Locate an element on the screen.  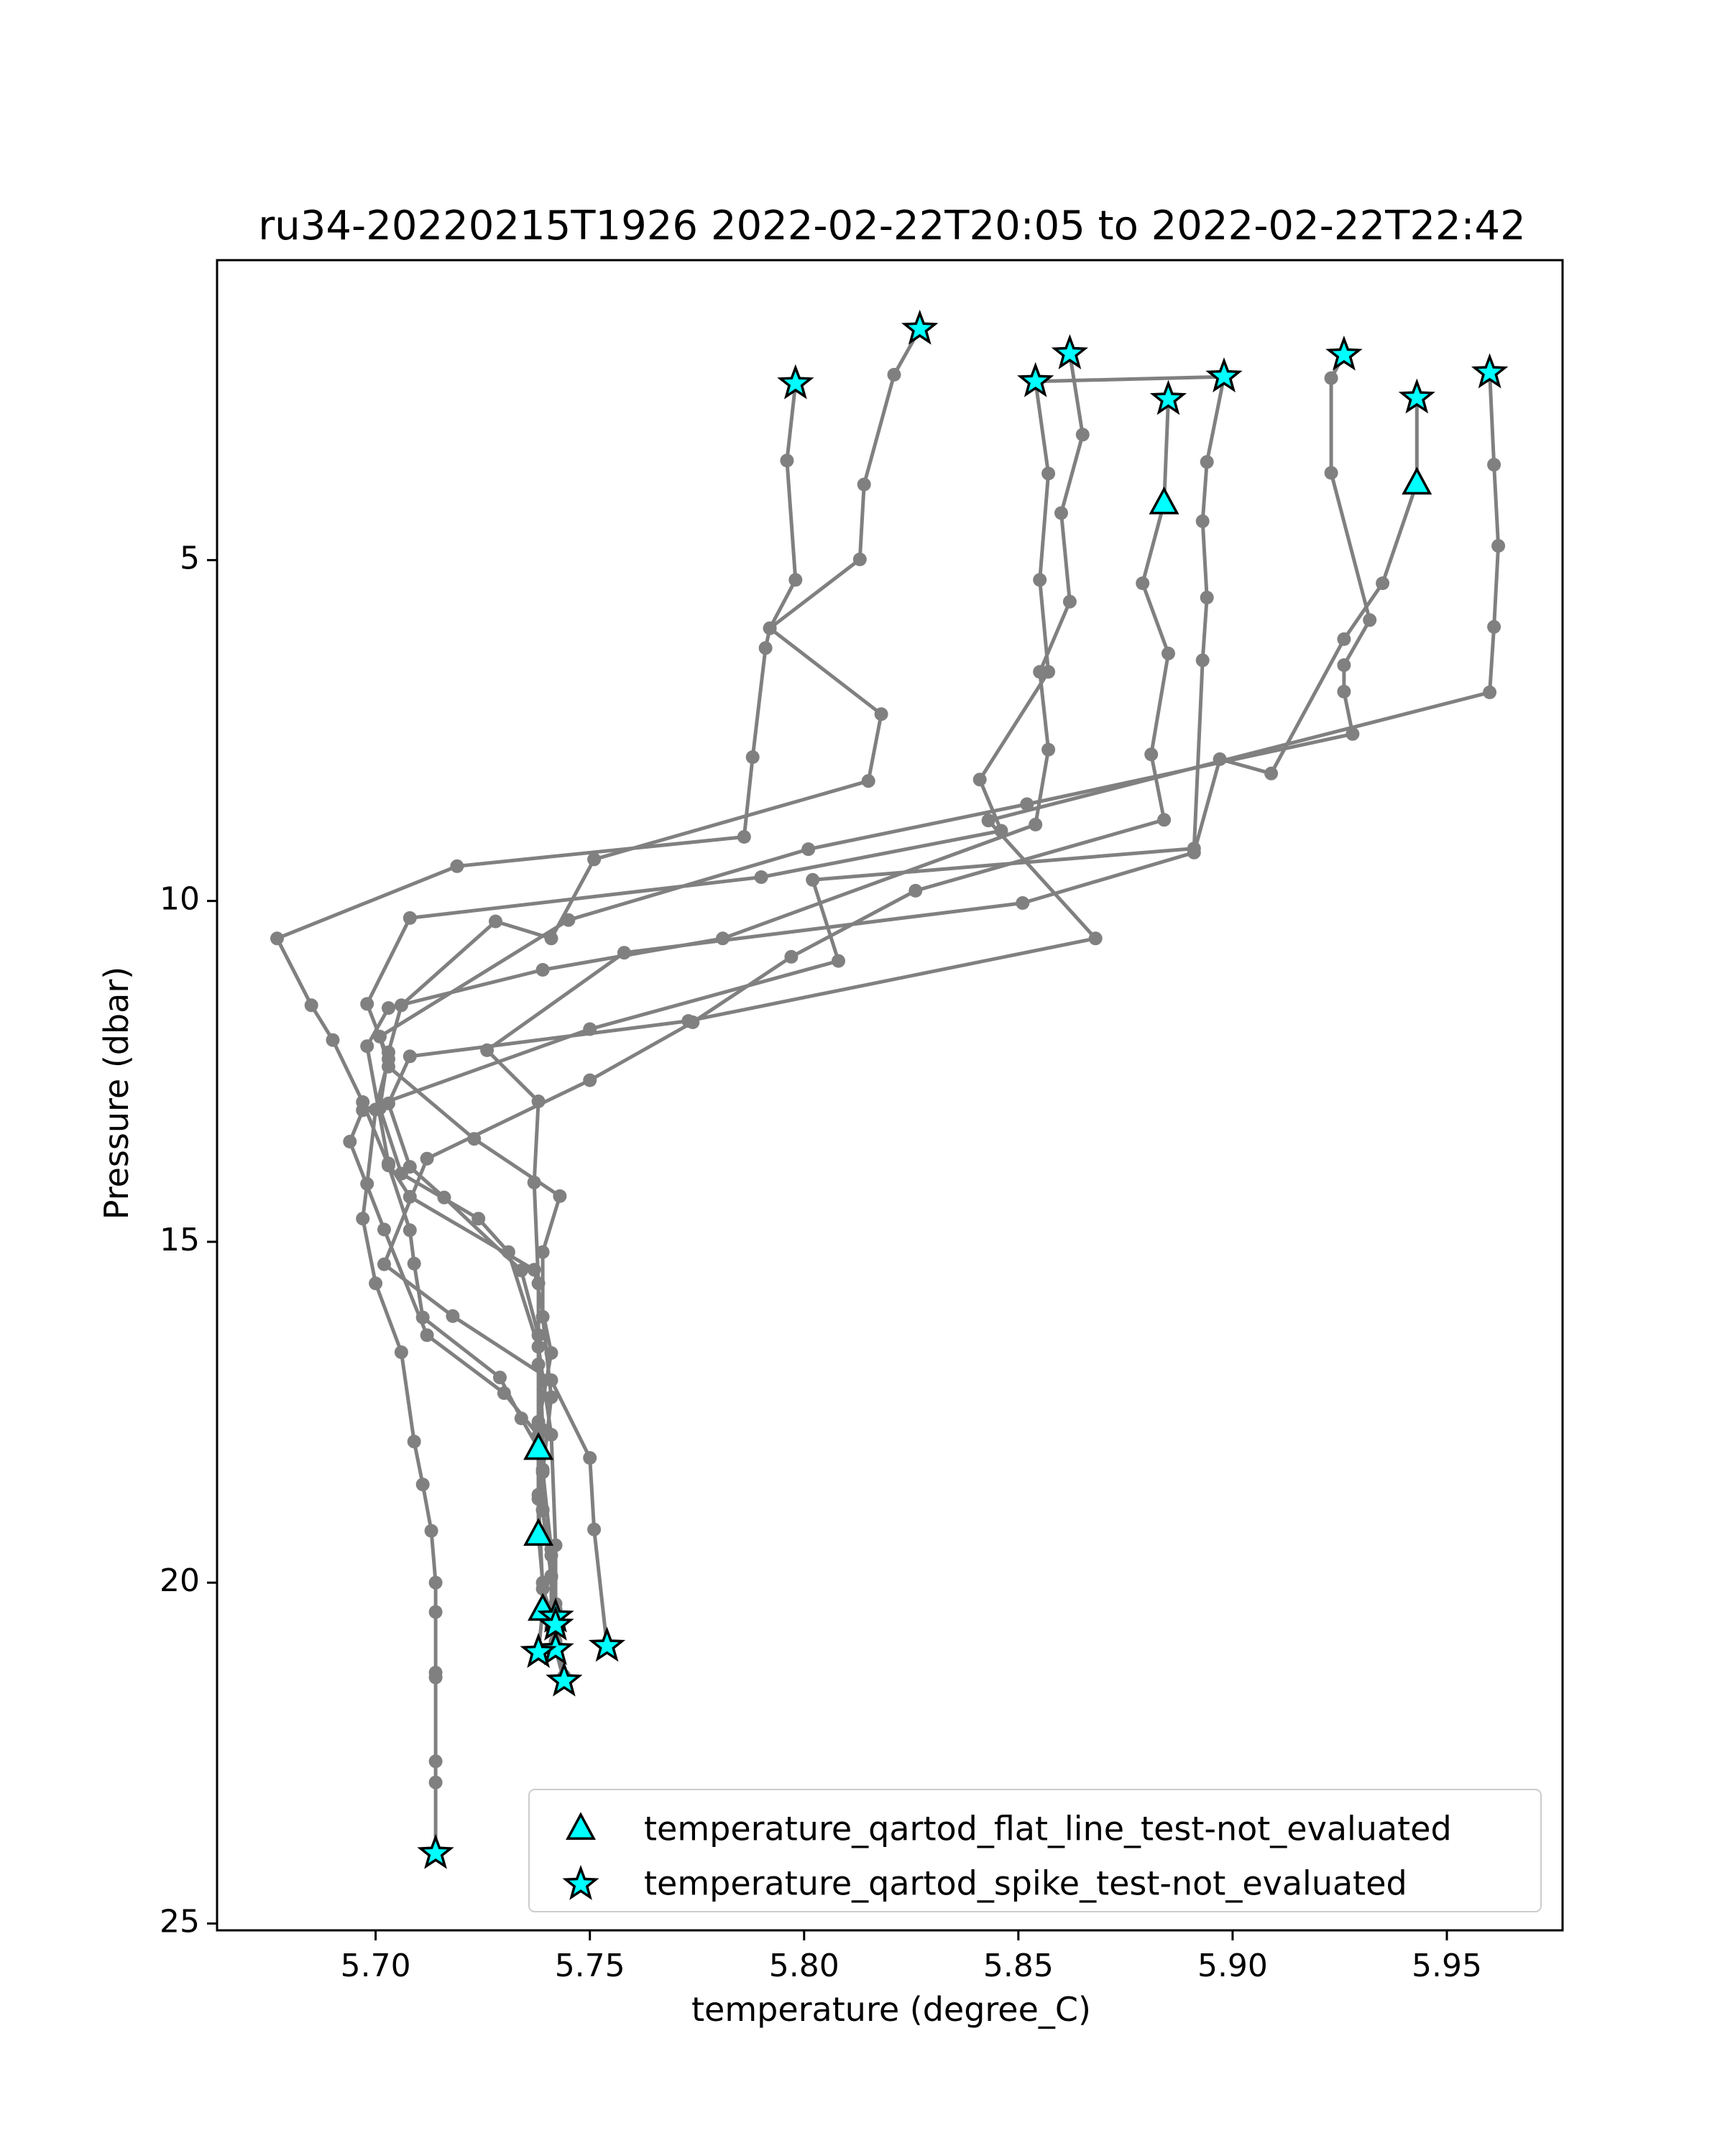
y-axis-label: Pressure (dbar) is located at coordinates (116, 1093).